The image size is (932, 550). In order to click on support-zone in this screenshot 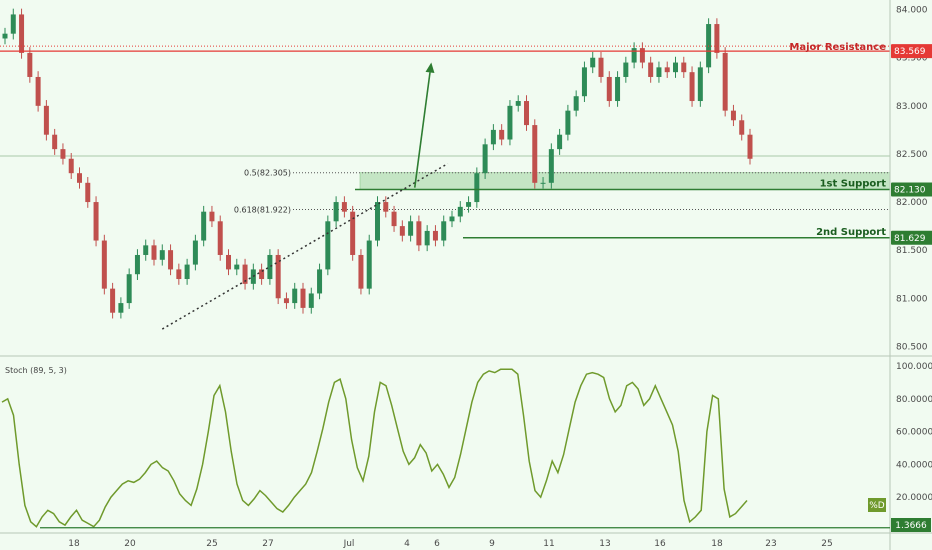, I will do `click(625, 181)`.